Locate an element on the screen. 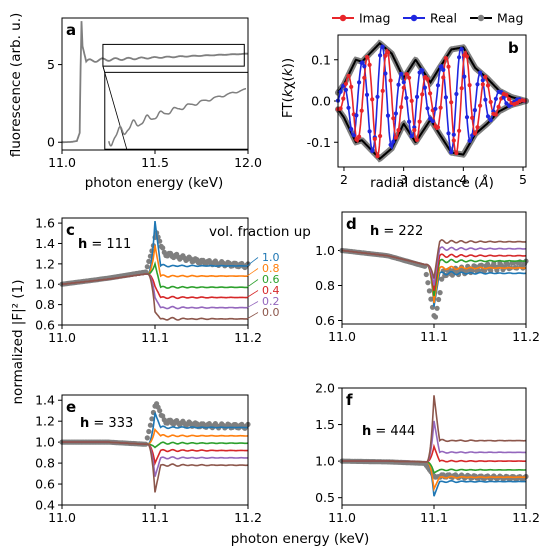 The height and width of the screenshot is (550, 545). panel-d: 11.0 11.1 11.2 0.6 0.8 1.0 d h = 222 is located at coordinates (427, 277).